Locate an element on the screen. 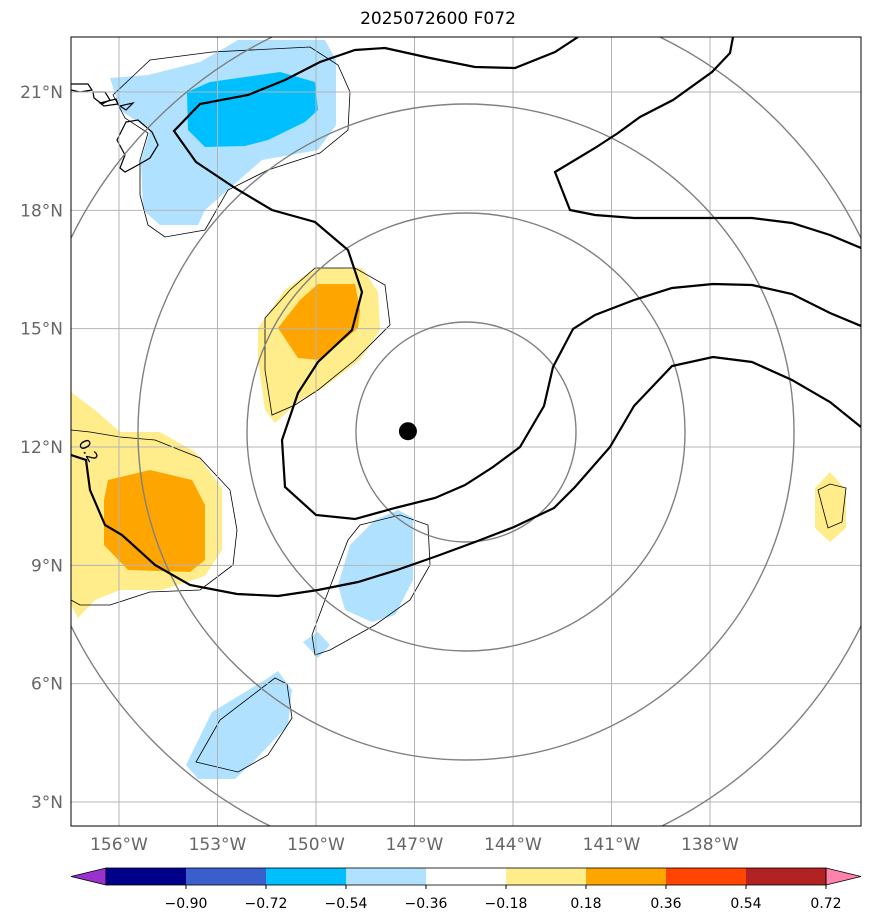  colorbar-tick-label: 0.36 is located at coordinates (665, 904).